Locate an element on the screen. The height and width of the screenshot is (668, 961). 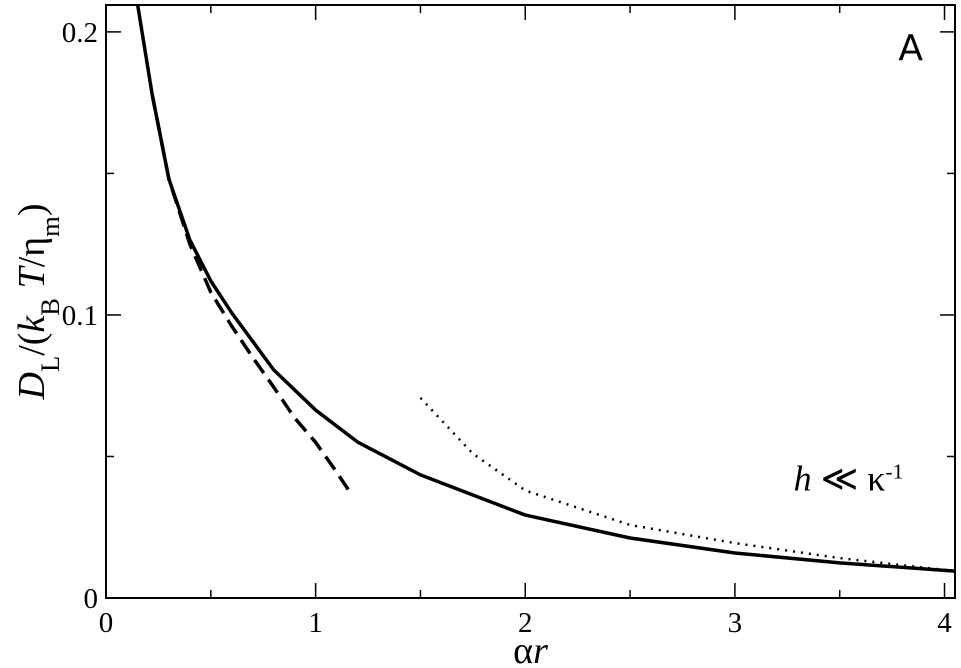
label-part: /( is located at coordinates (32, 344).